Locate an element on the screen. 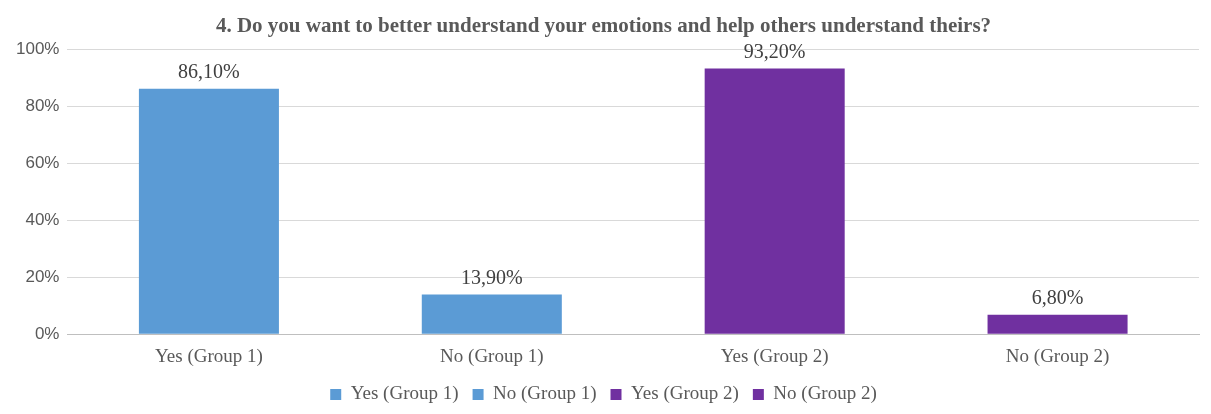 The image size is (1211, 414). data-label: 86,10% is located at coordinates (209, 71).